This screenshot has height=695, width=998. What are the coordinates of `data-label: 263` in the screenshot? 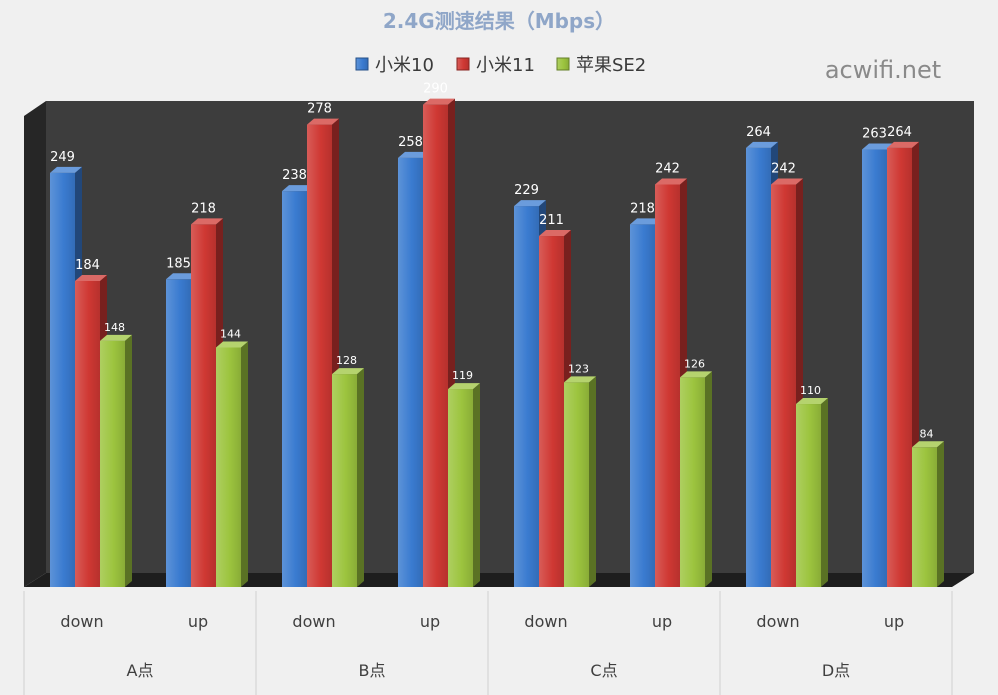 It's located at (874, 134).